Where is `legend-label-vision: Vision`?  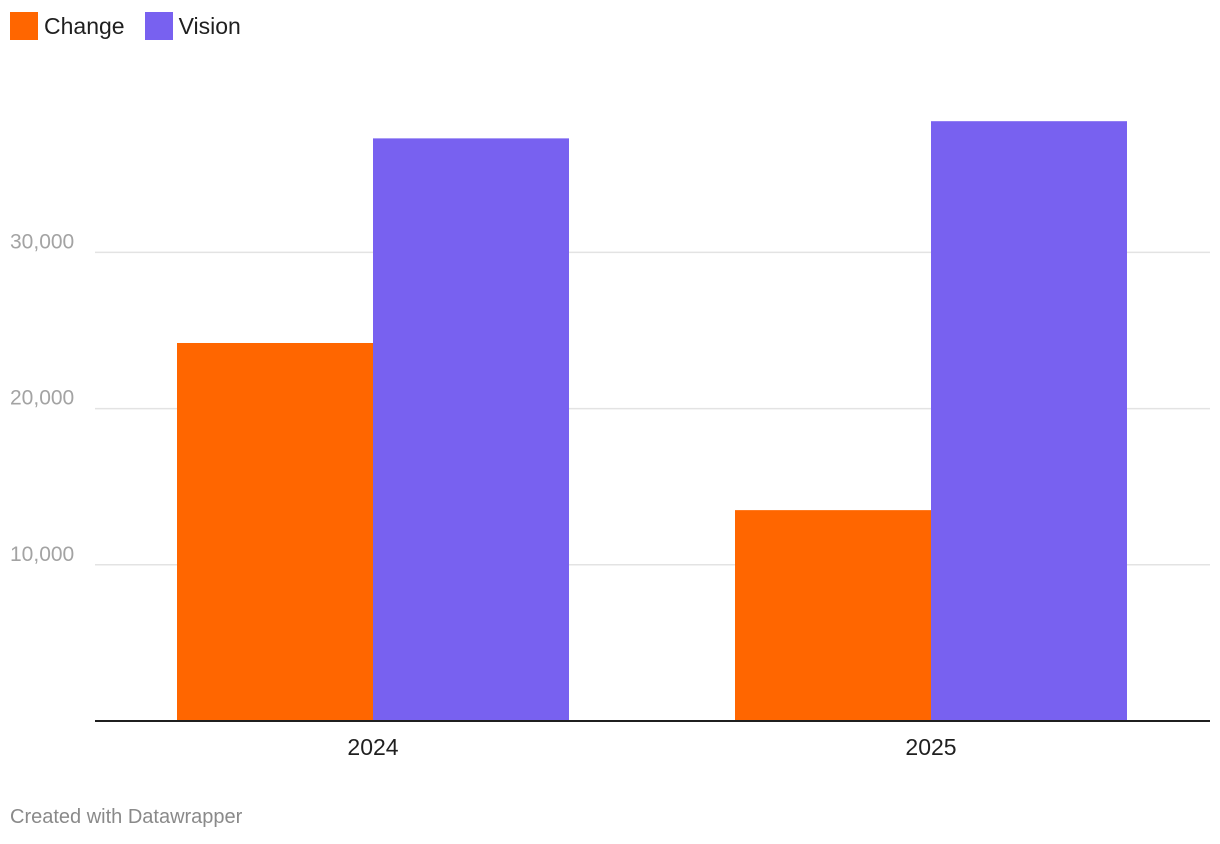 legend-label-vision: Vision is located at coordinates (209, 25).